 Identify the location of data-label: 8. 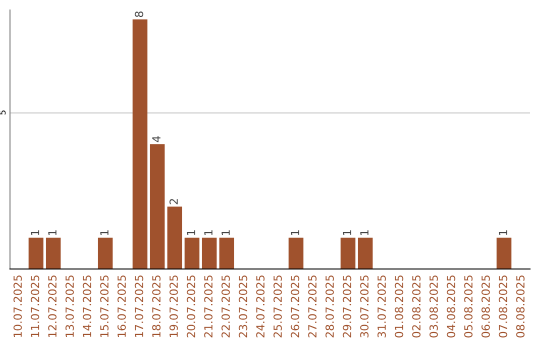
(139, 14).